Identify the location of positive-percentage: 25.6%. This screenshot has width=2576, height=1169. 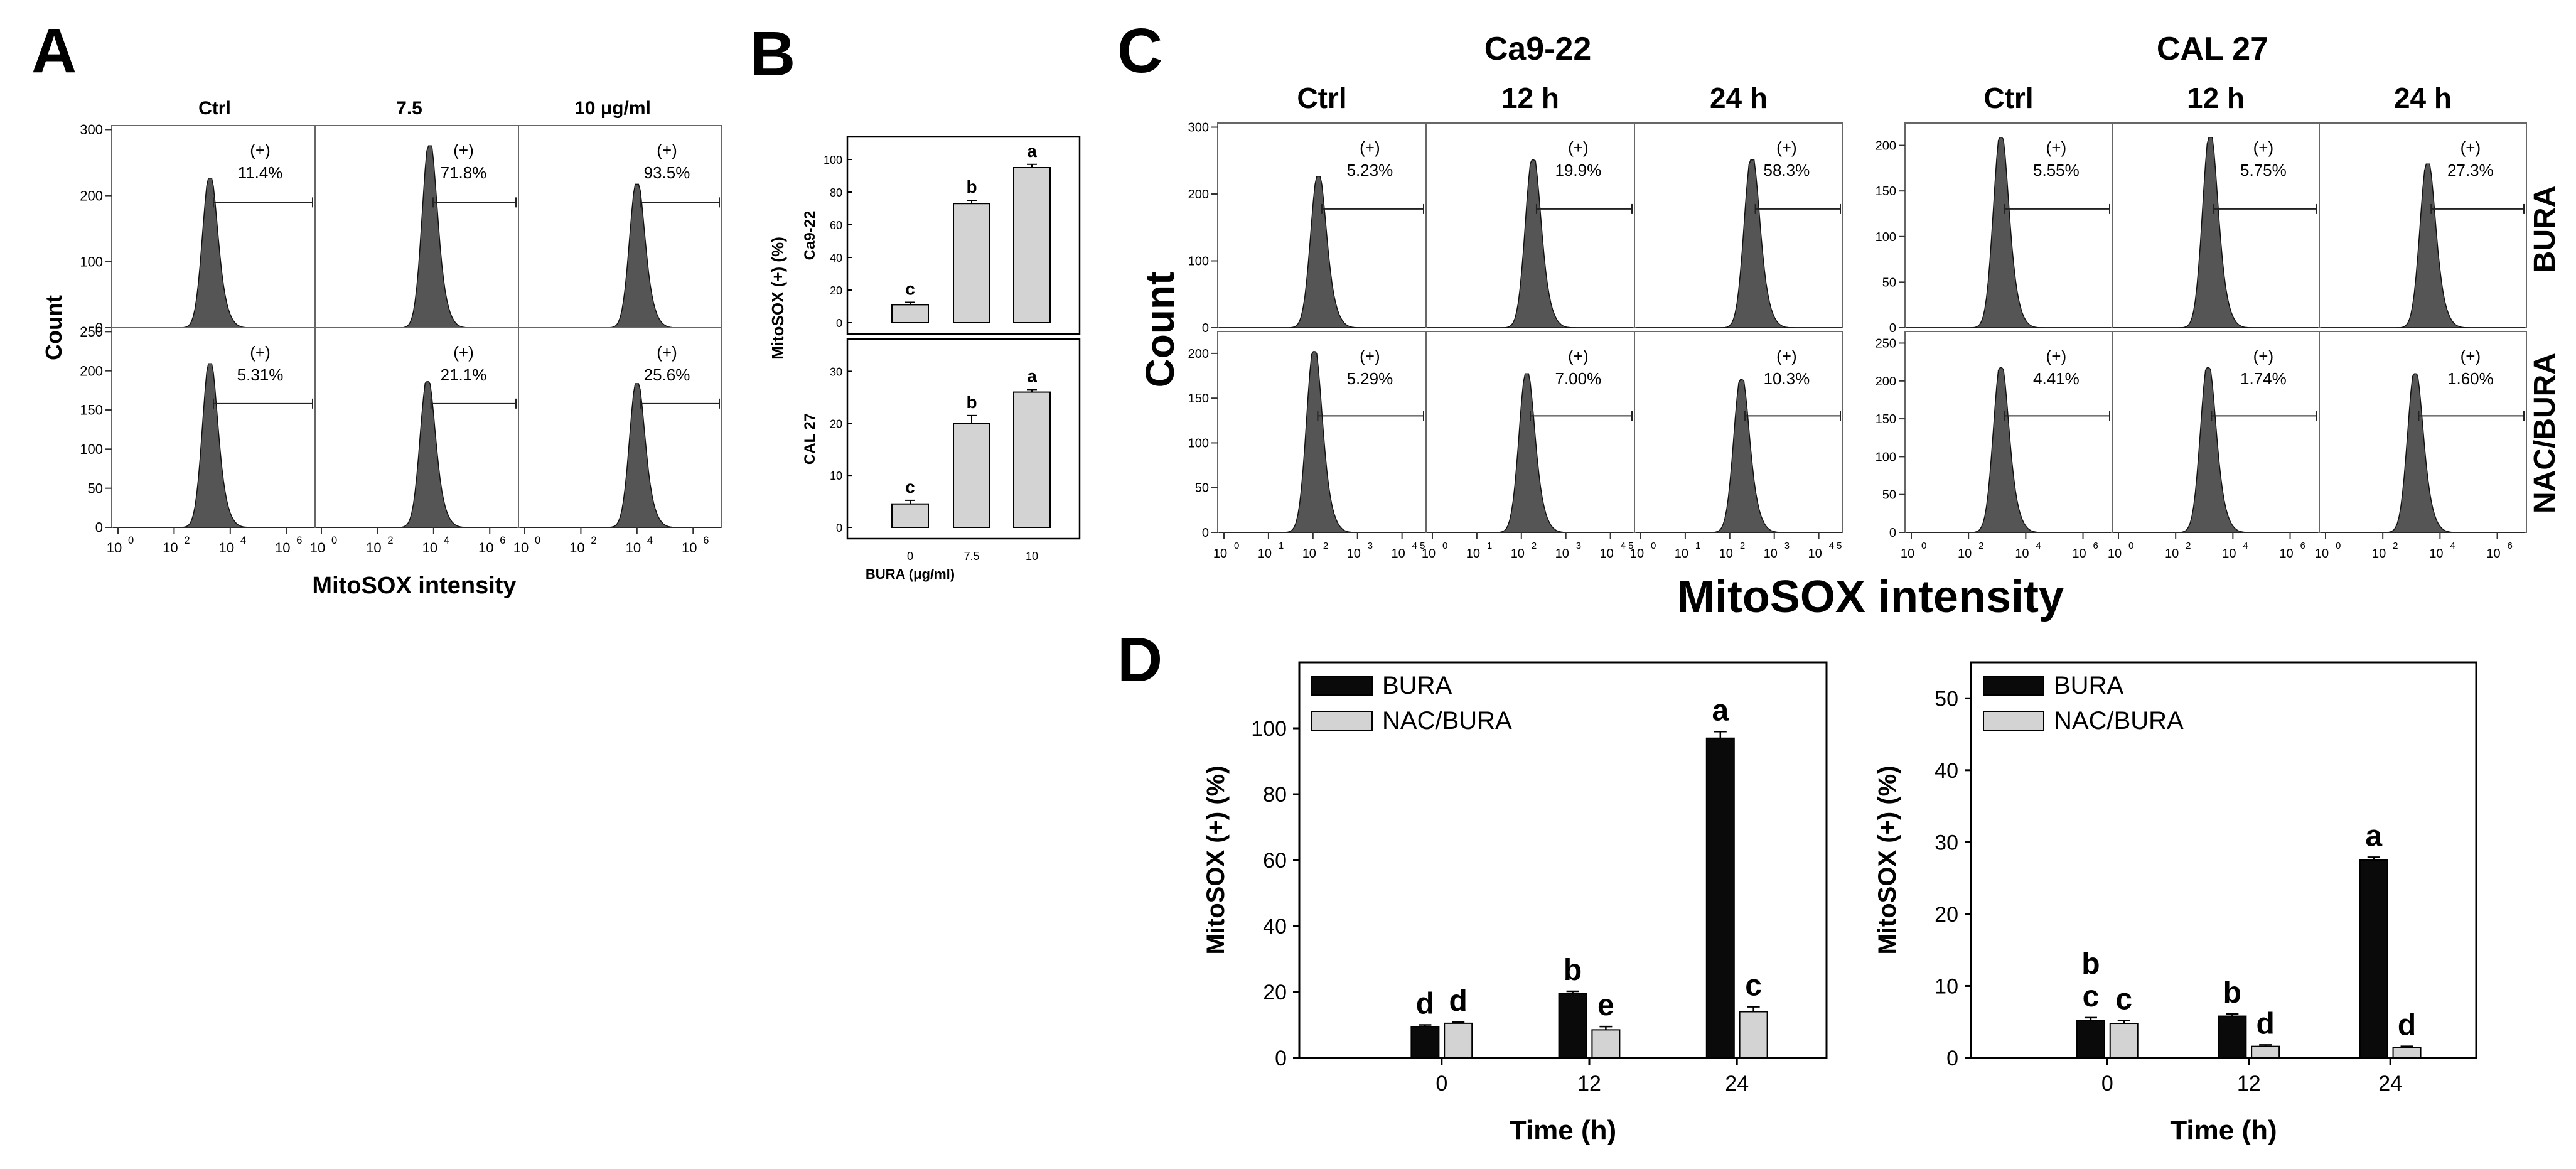
(667, 374).